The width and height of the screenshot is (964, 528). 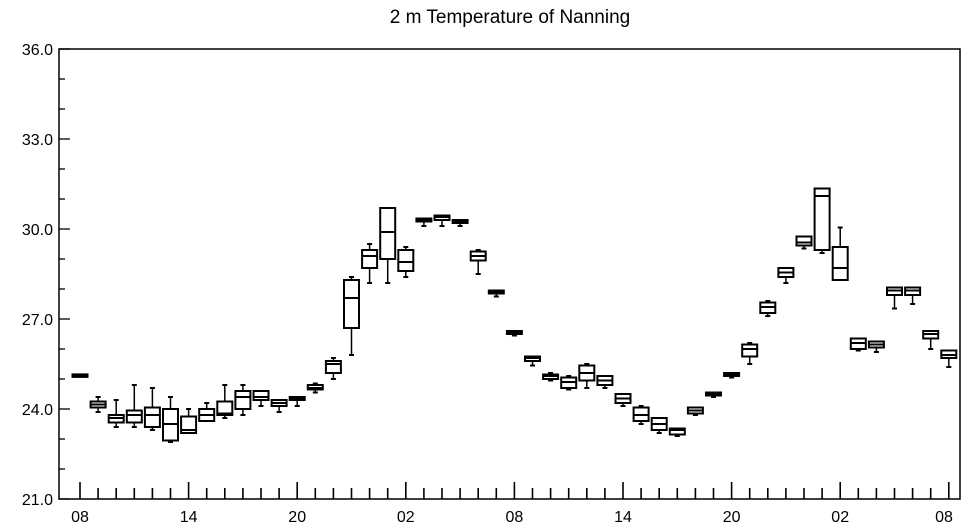 I want to click on x-axis: 08 14 20 02 08 14 20 02 08, so click(x=512, y=504).